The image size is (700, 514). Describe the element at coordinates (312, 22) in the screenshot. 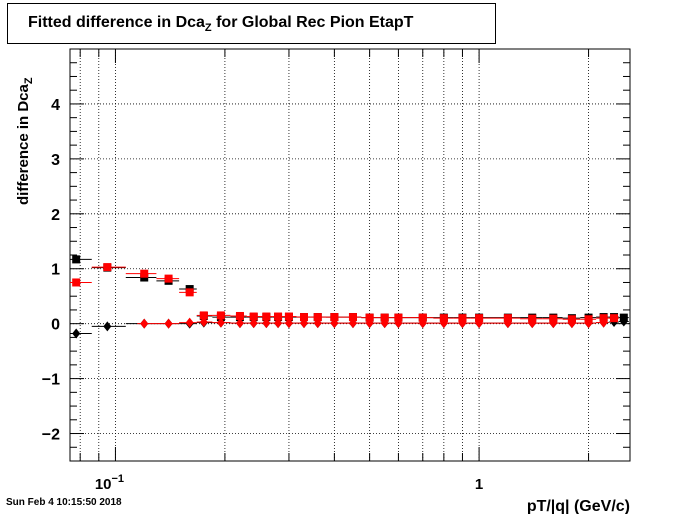

I see `chart-title-suffix: for Global Rec Pion EtapT` at that location.